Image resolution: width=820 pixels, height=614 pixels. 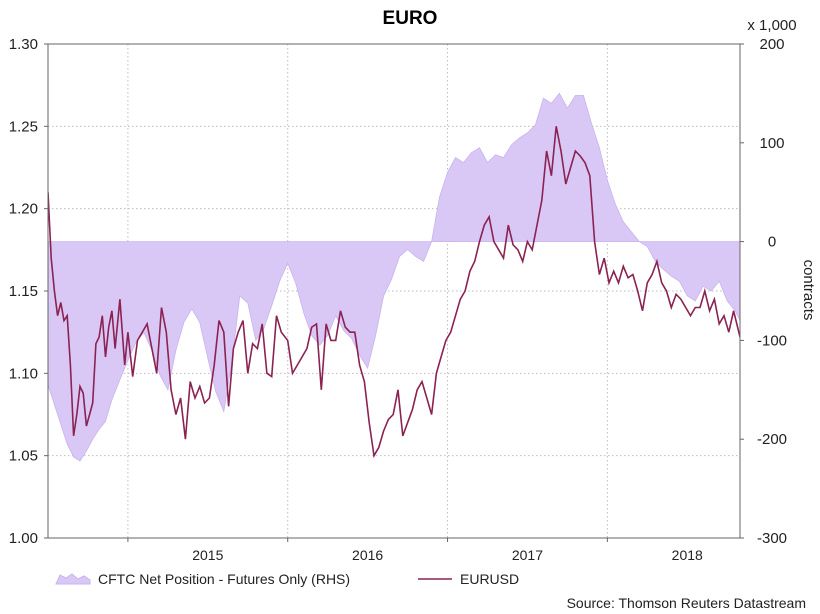 What do you see at coordinates (23, 373) in the screenshot?
I see `left-tick-label: 1.10` at bounding box center [23, 373].